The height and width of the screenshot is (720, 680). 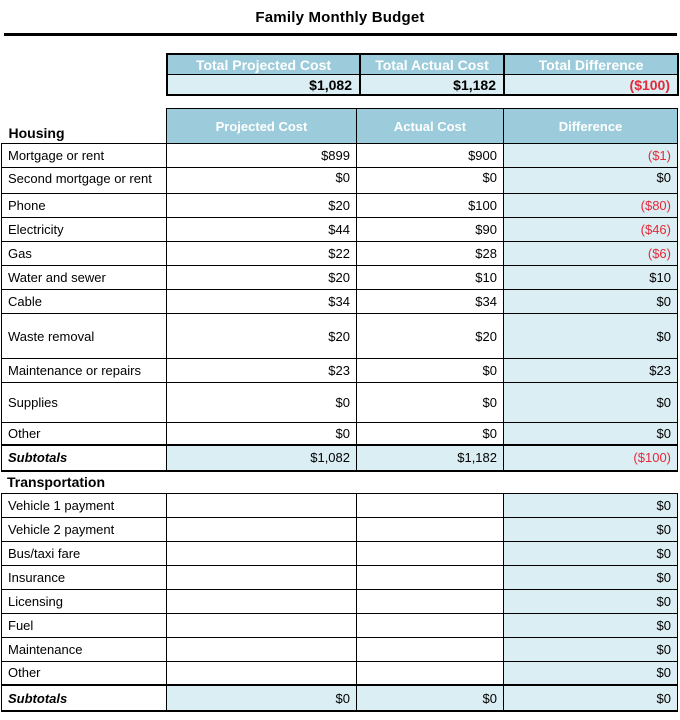 What do you see at coordinates (261, 155) in the screenshot?
I see `projected-cost-cell: $899` at bounding box center [261, 155].